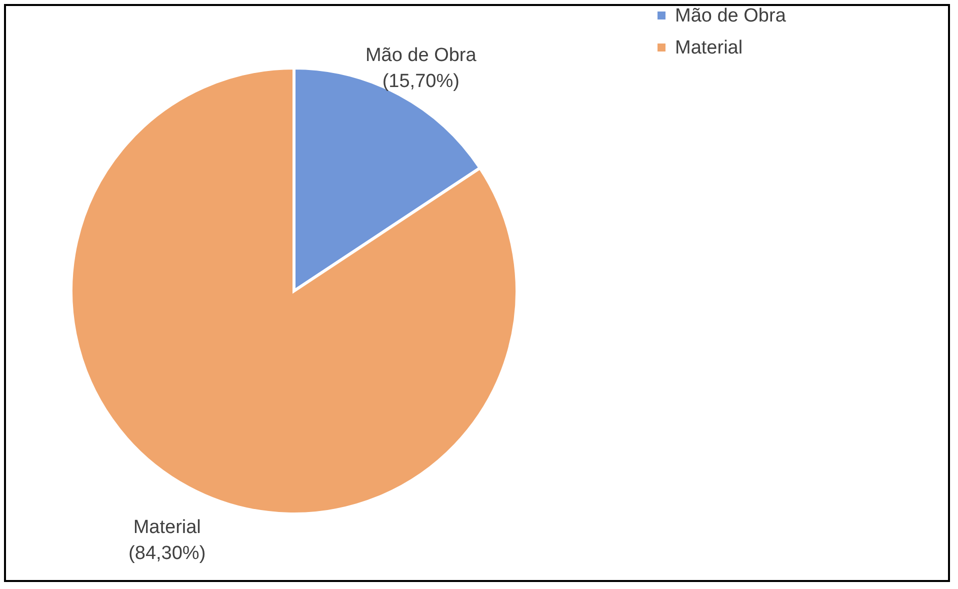 The width and height of the screenshot is (958, 589). Describe the element at coordinates (167, 553) in the screenshot. I see `data-label: (84,30%)` at that location.